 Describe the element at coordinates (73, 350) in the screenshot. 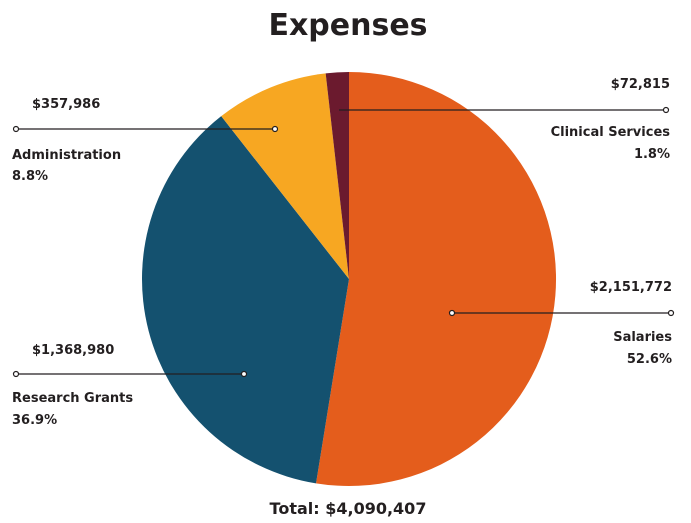

I see `amount-research-grants: $1,368,980` at that location.